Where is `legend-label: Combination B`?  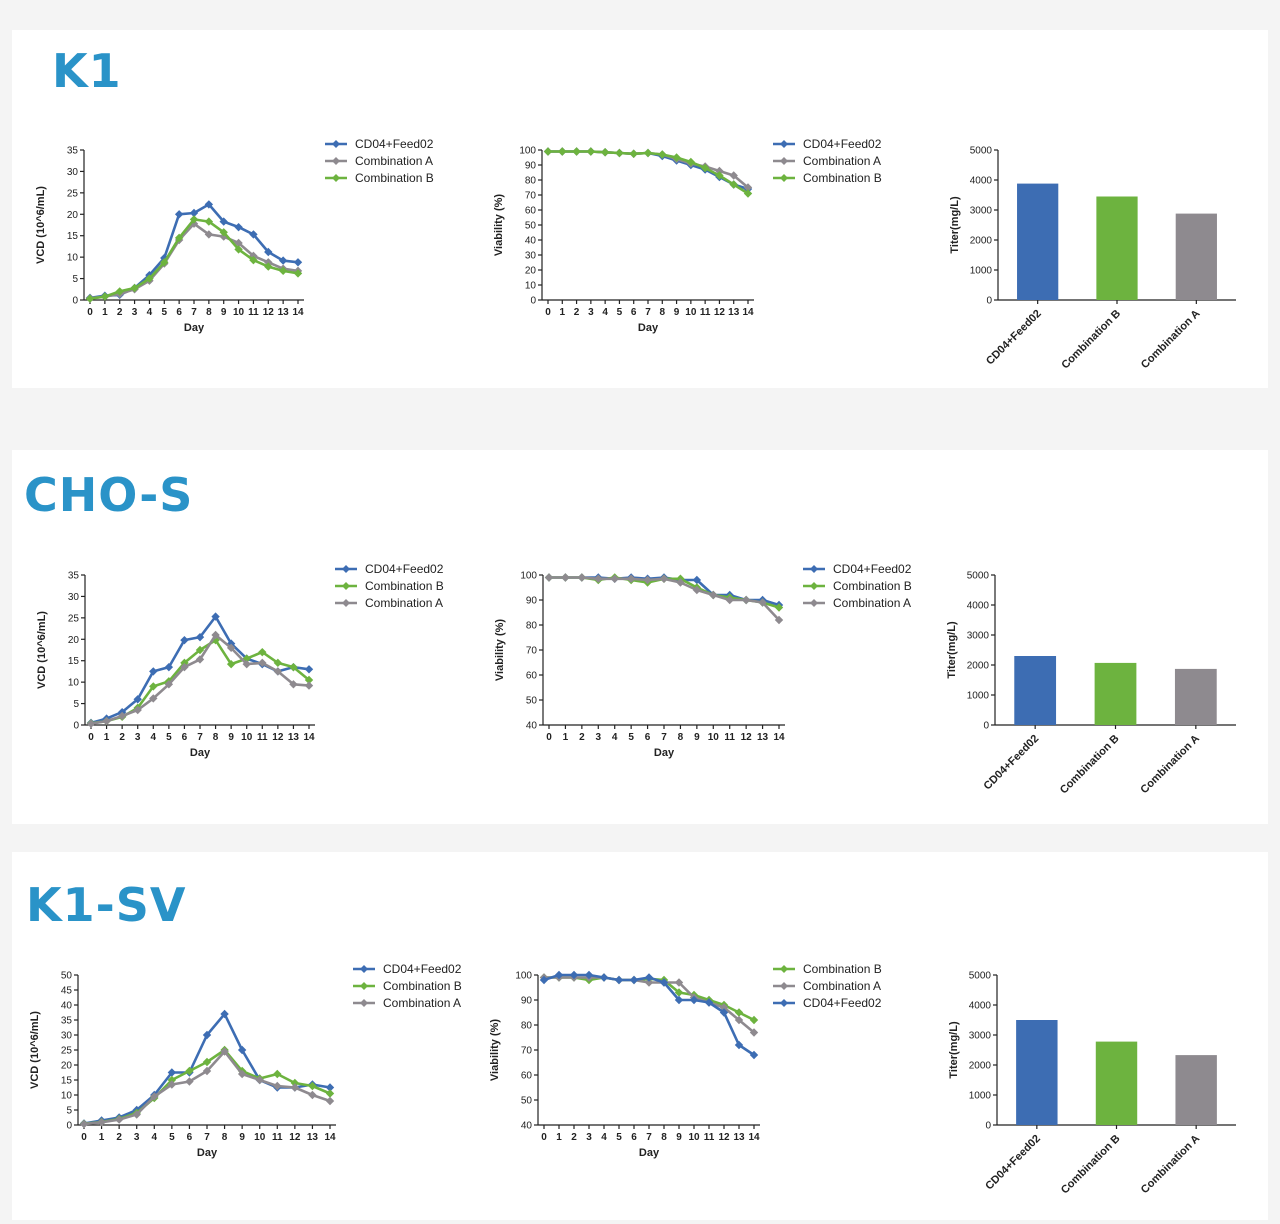
legend-label: Combination B is located at coordinates (872, 586).